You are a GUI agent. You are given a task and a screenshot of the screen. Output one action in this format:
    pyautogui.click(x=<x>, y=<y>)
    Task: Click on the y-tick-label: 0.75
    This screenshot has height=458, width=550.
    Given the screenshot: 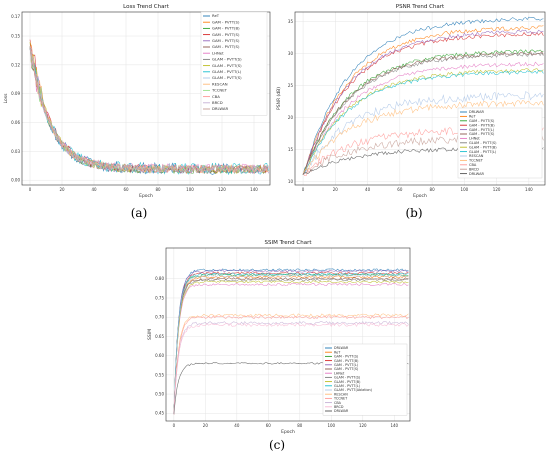 What is the action you would take?
    pyautogui.click(x=159, y=297)
    